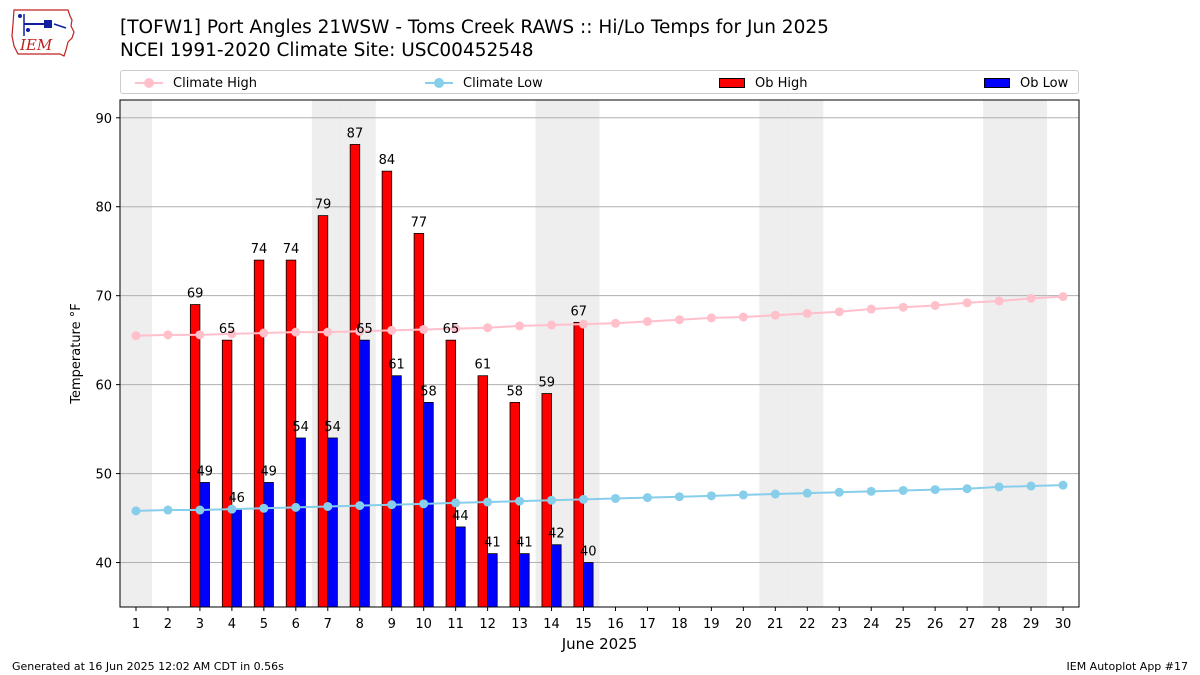  Describe the element at coordinates (168, 624) in the screenshot. I see `x-tick-label: 2` at that location.